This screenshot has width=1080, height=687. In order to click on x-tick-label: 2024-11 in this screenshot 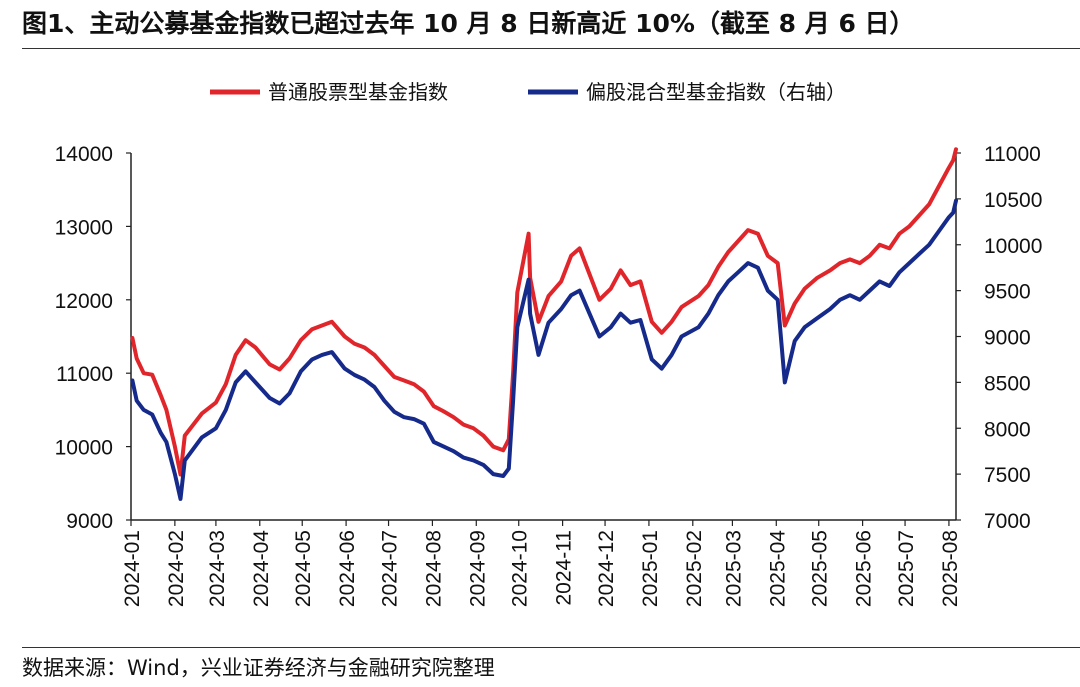, I will do `click(564, 568)`.